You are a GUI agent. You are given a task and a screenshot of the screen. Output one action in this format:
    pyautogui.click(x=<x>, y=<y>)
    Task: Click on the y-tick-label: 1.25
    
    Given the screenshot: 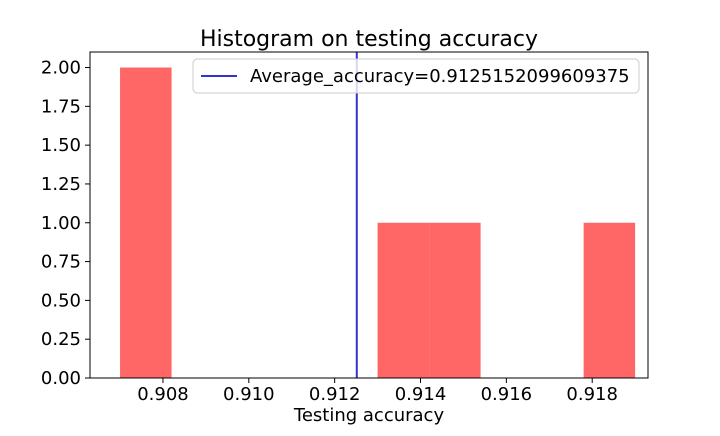 What is the action you would take?
    pyautogui.click(x=61, y=184)
    